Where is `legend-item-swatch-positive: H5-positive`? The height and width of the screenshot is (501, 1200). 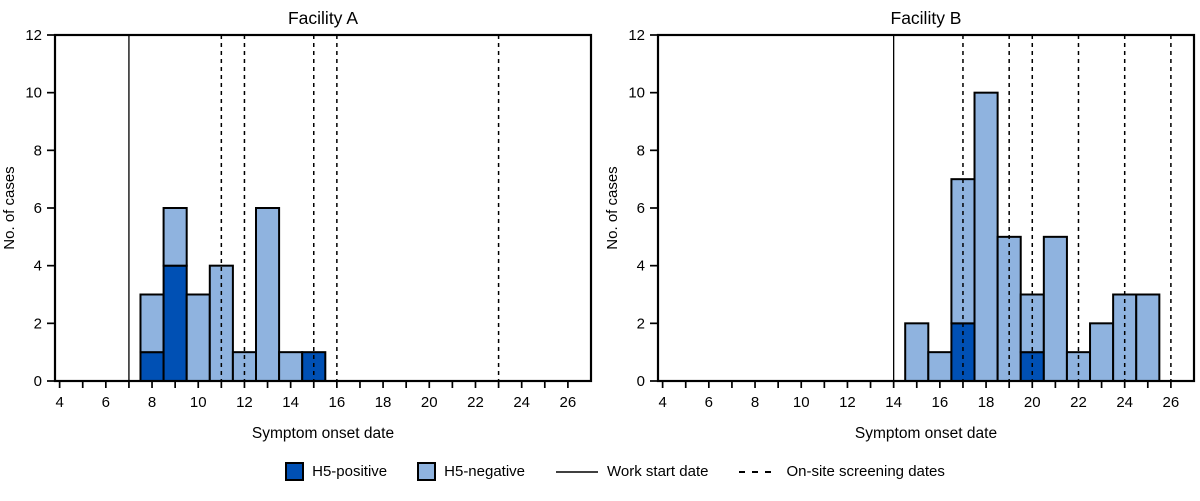 legend-item-swatch-positive: H5-positive is located at coordinates (336, 471).